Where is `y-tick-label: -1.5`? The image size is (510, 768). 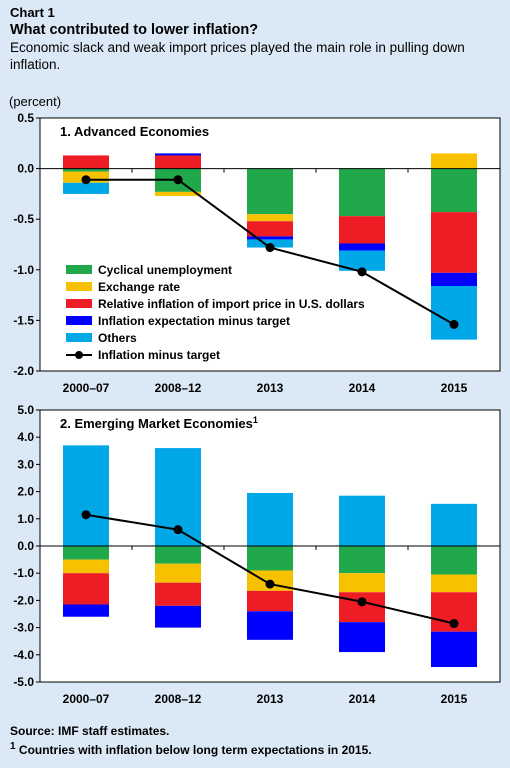
y-tick-label: -1.5 is located at coordinates (23, 320).